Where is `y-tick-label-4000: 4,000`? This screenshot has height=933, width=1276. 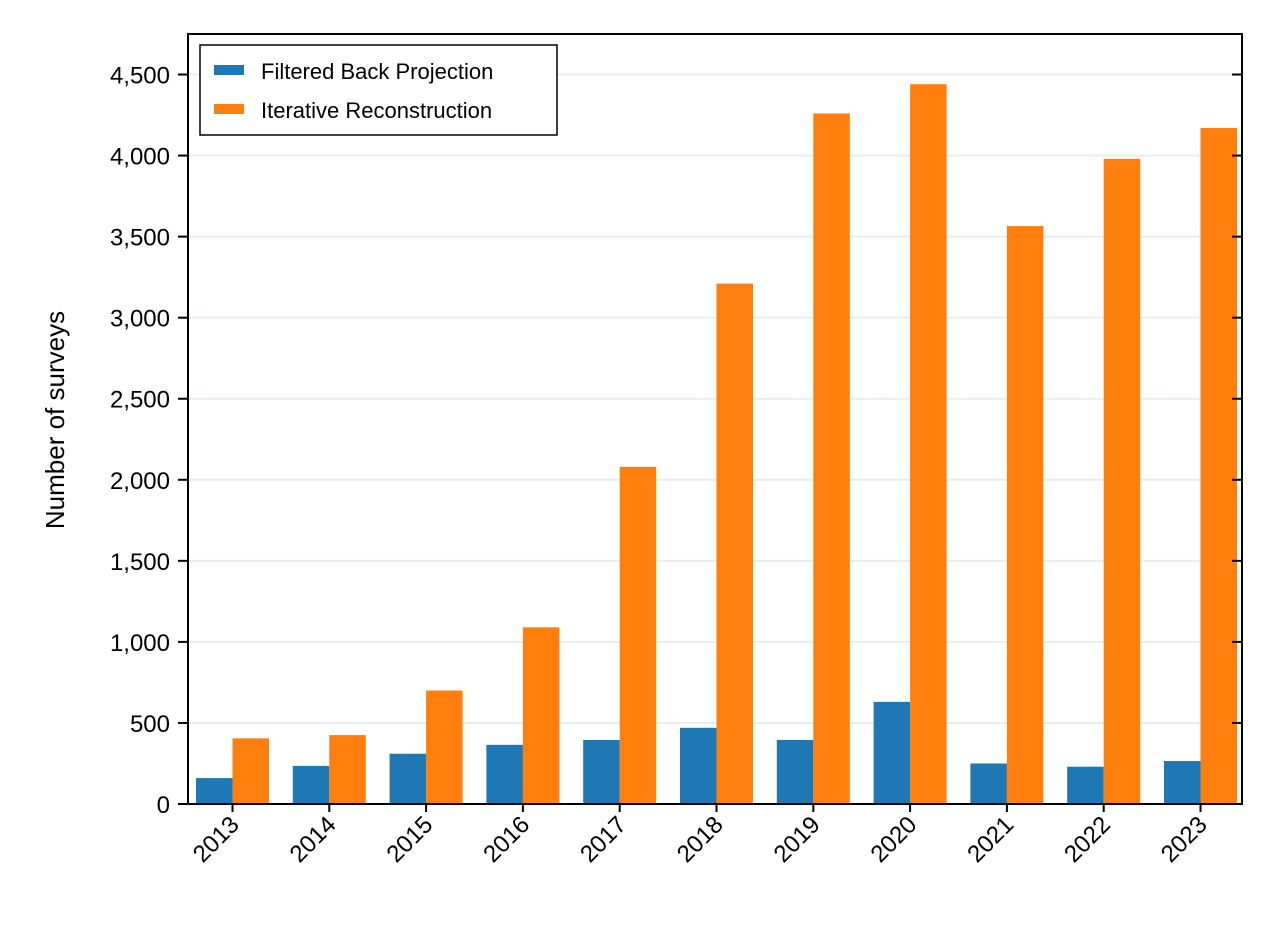 y-tick-label-4000: 4,000 is located at coordinates (140, 157).